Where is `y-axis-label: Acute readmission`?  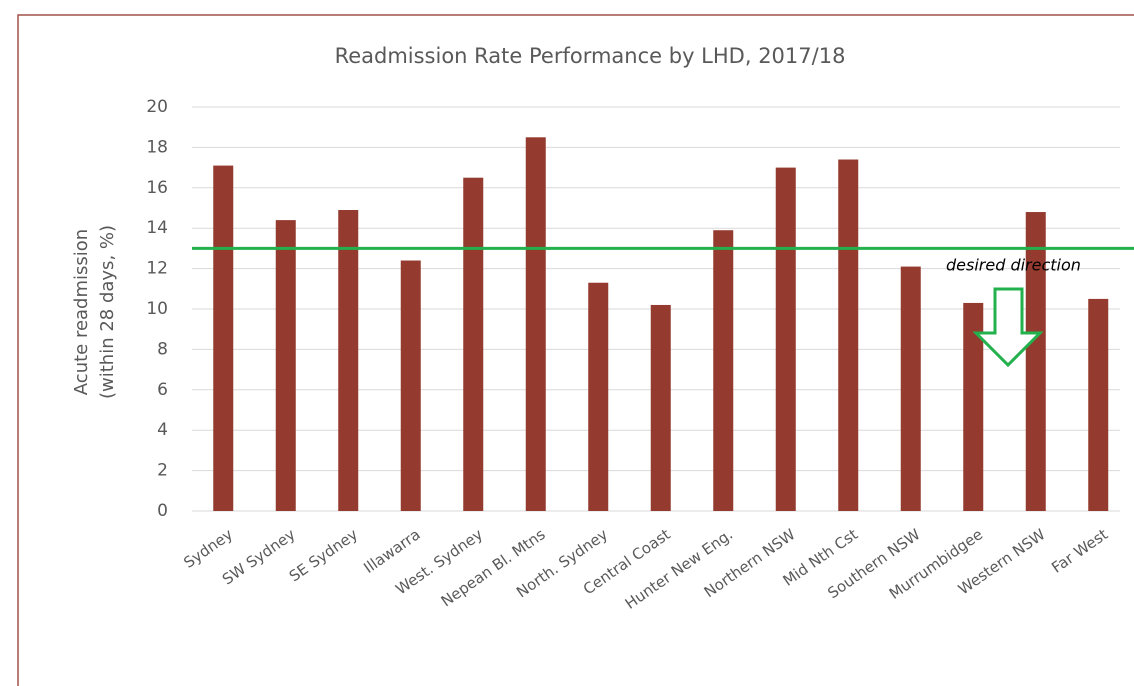
y-axis-label: Acute readmission is located at coordinates (81, 312).